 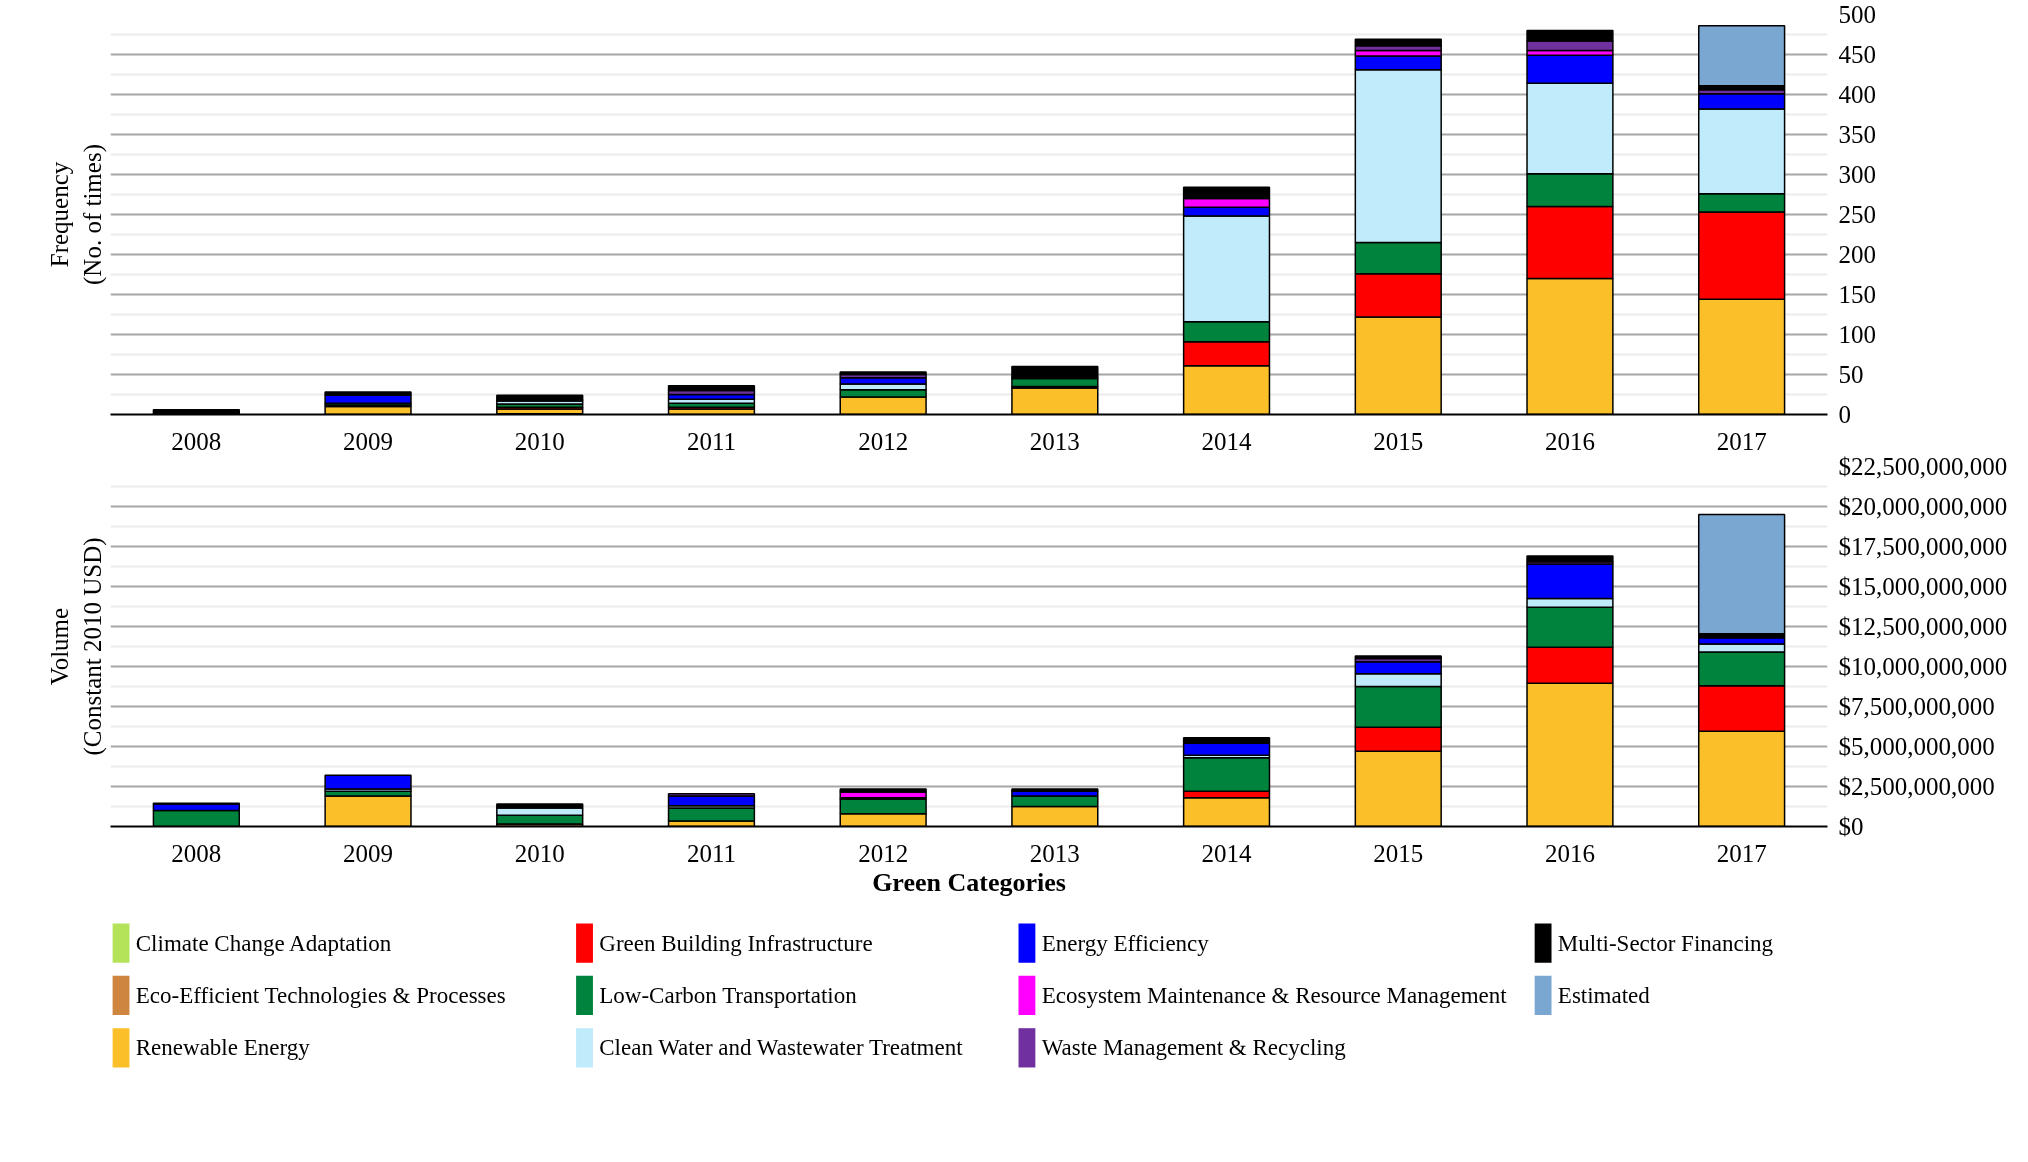 What do you see at coordinates (1916, 706) in the screenshot?
I see `y-tick-label: $7,500,000,000` at bounding box center [1916, 706].